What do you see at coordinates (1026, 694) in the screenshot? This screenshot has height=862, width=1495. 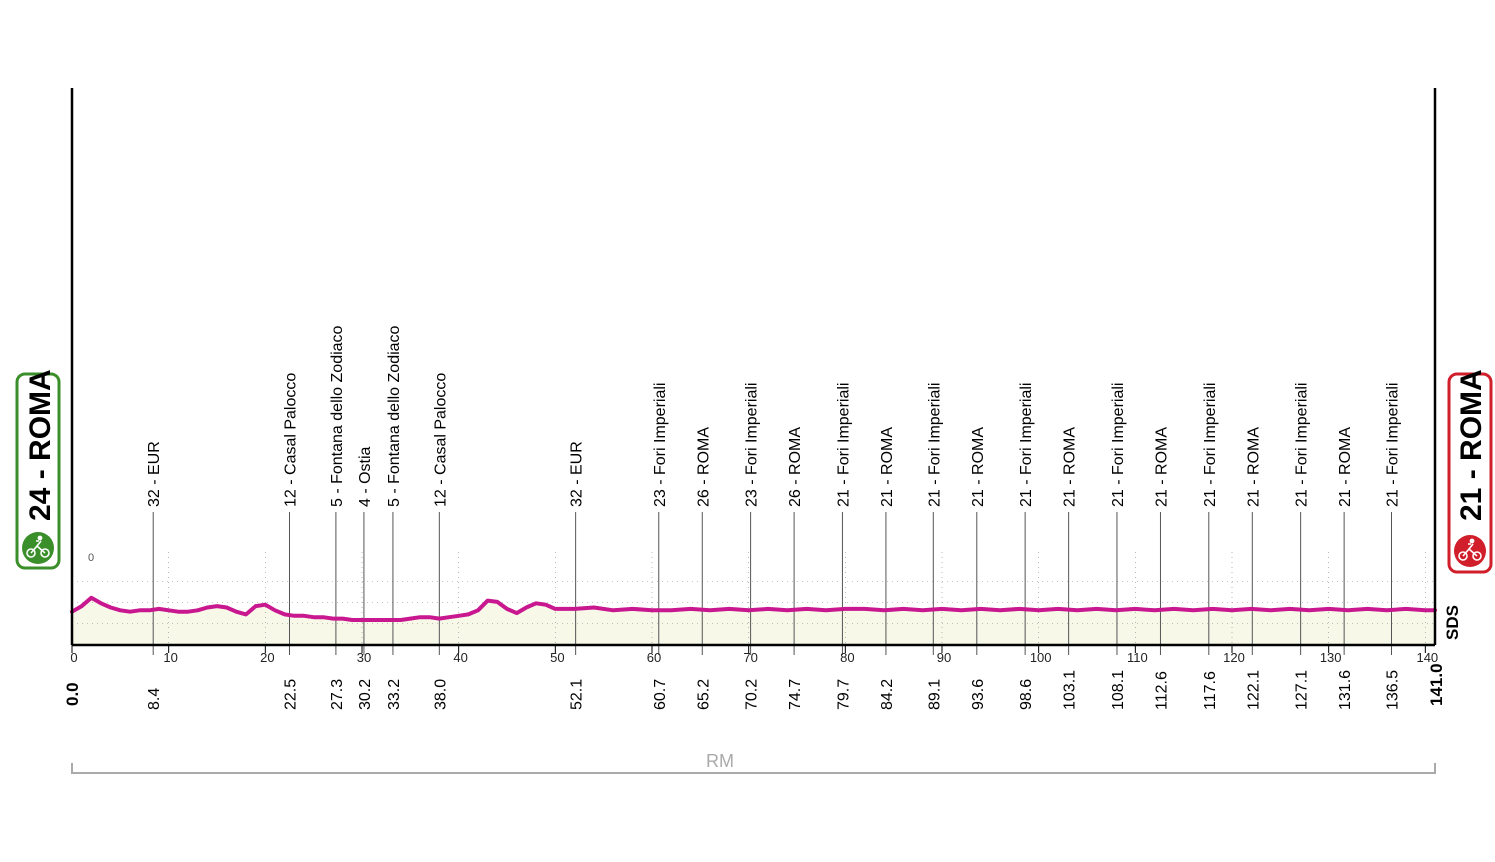 I see `waypoint-km: 98.6` at bounding box center [1026, 694].